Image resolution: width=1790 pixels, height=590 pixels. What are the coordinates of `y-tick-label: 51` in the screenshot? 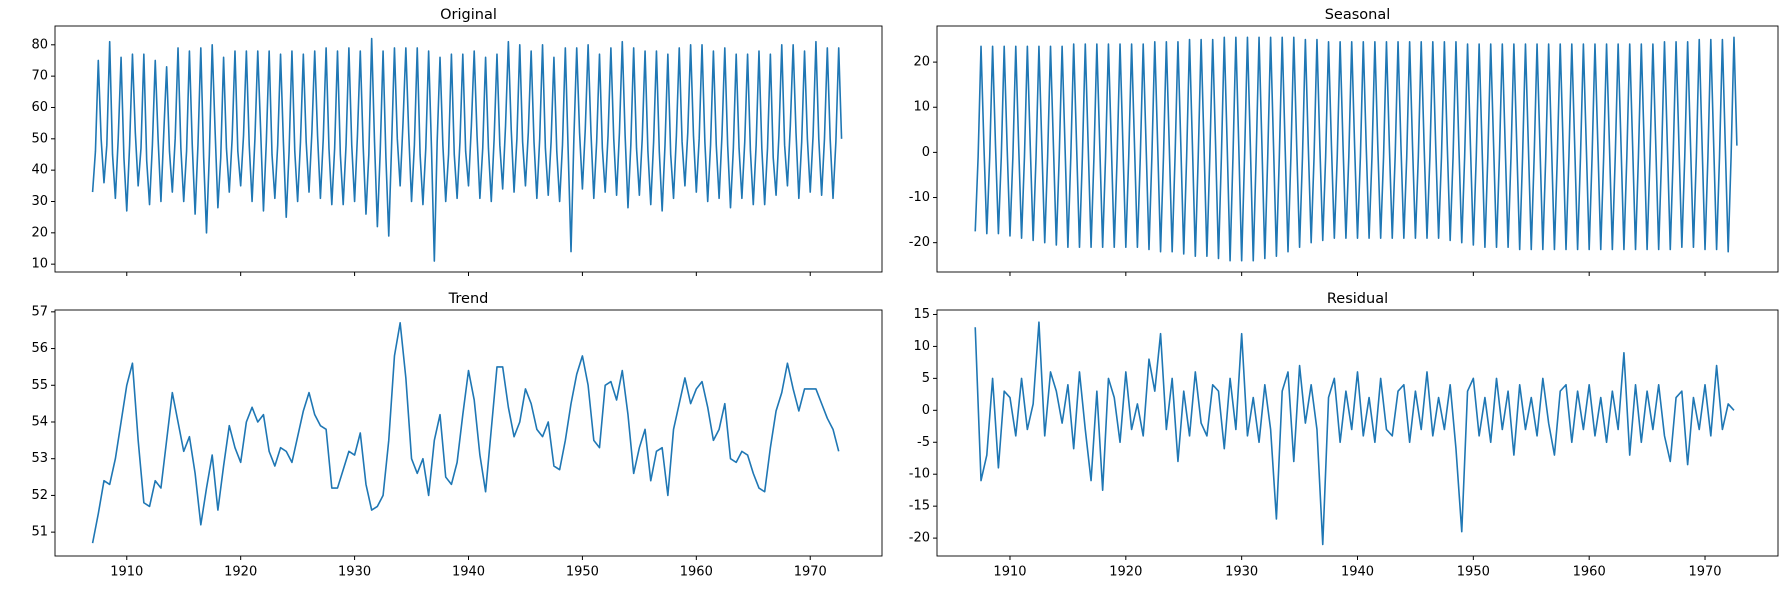 It's located at (39, 532).